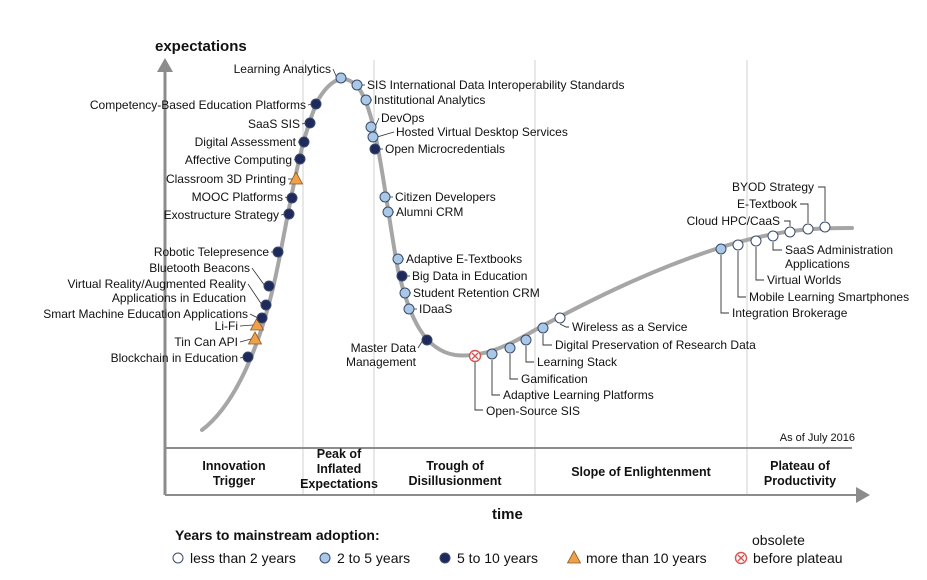 This screenshot has width=927, height=580. Describe the element at coordinates (201, 46) in the screenshot. I see `y-axis-title: expectations` at that location.